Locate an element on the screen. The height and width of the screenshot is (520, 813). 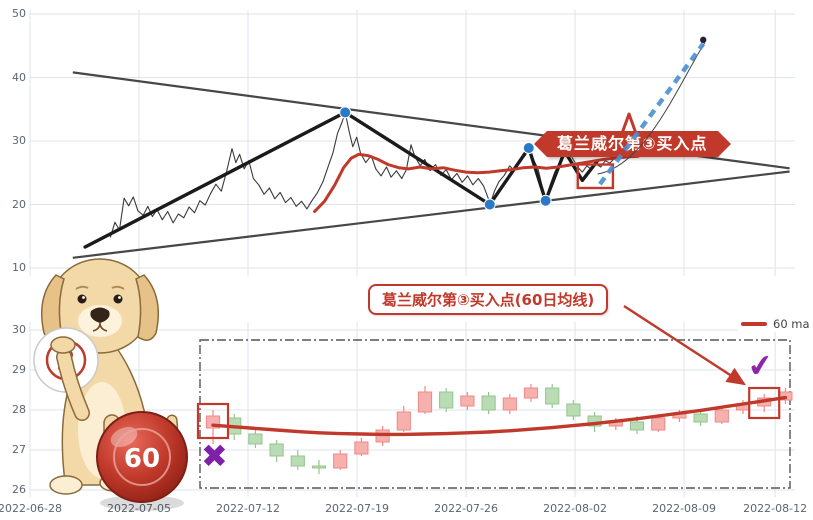
ball-60: 60 is located at coordinates (142, 461).